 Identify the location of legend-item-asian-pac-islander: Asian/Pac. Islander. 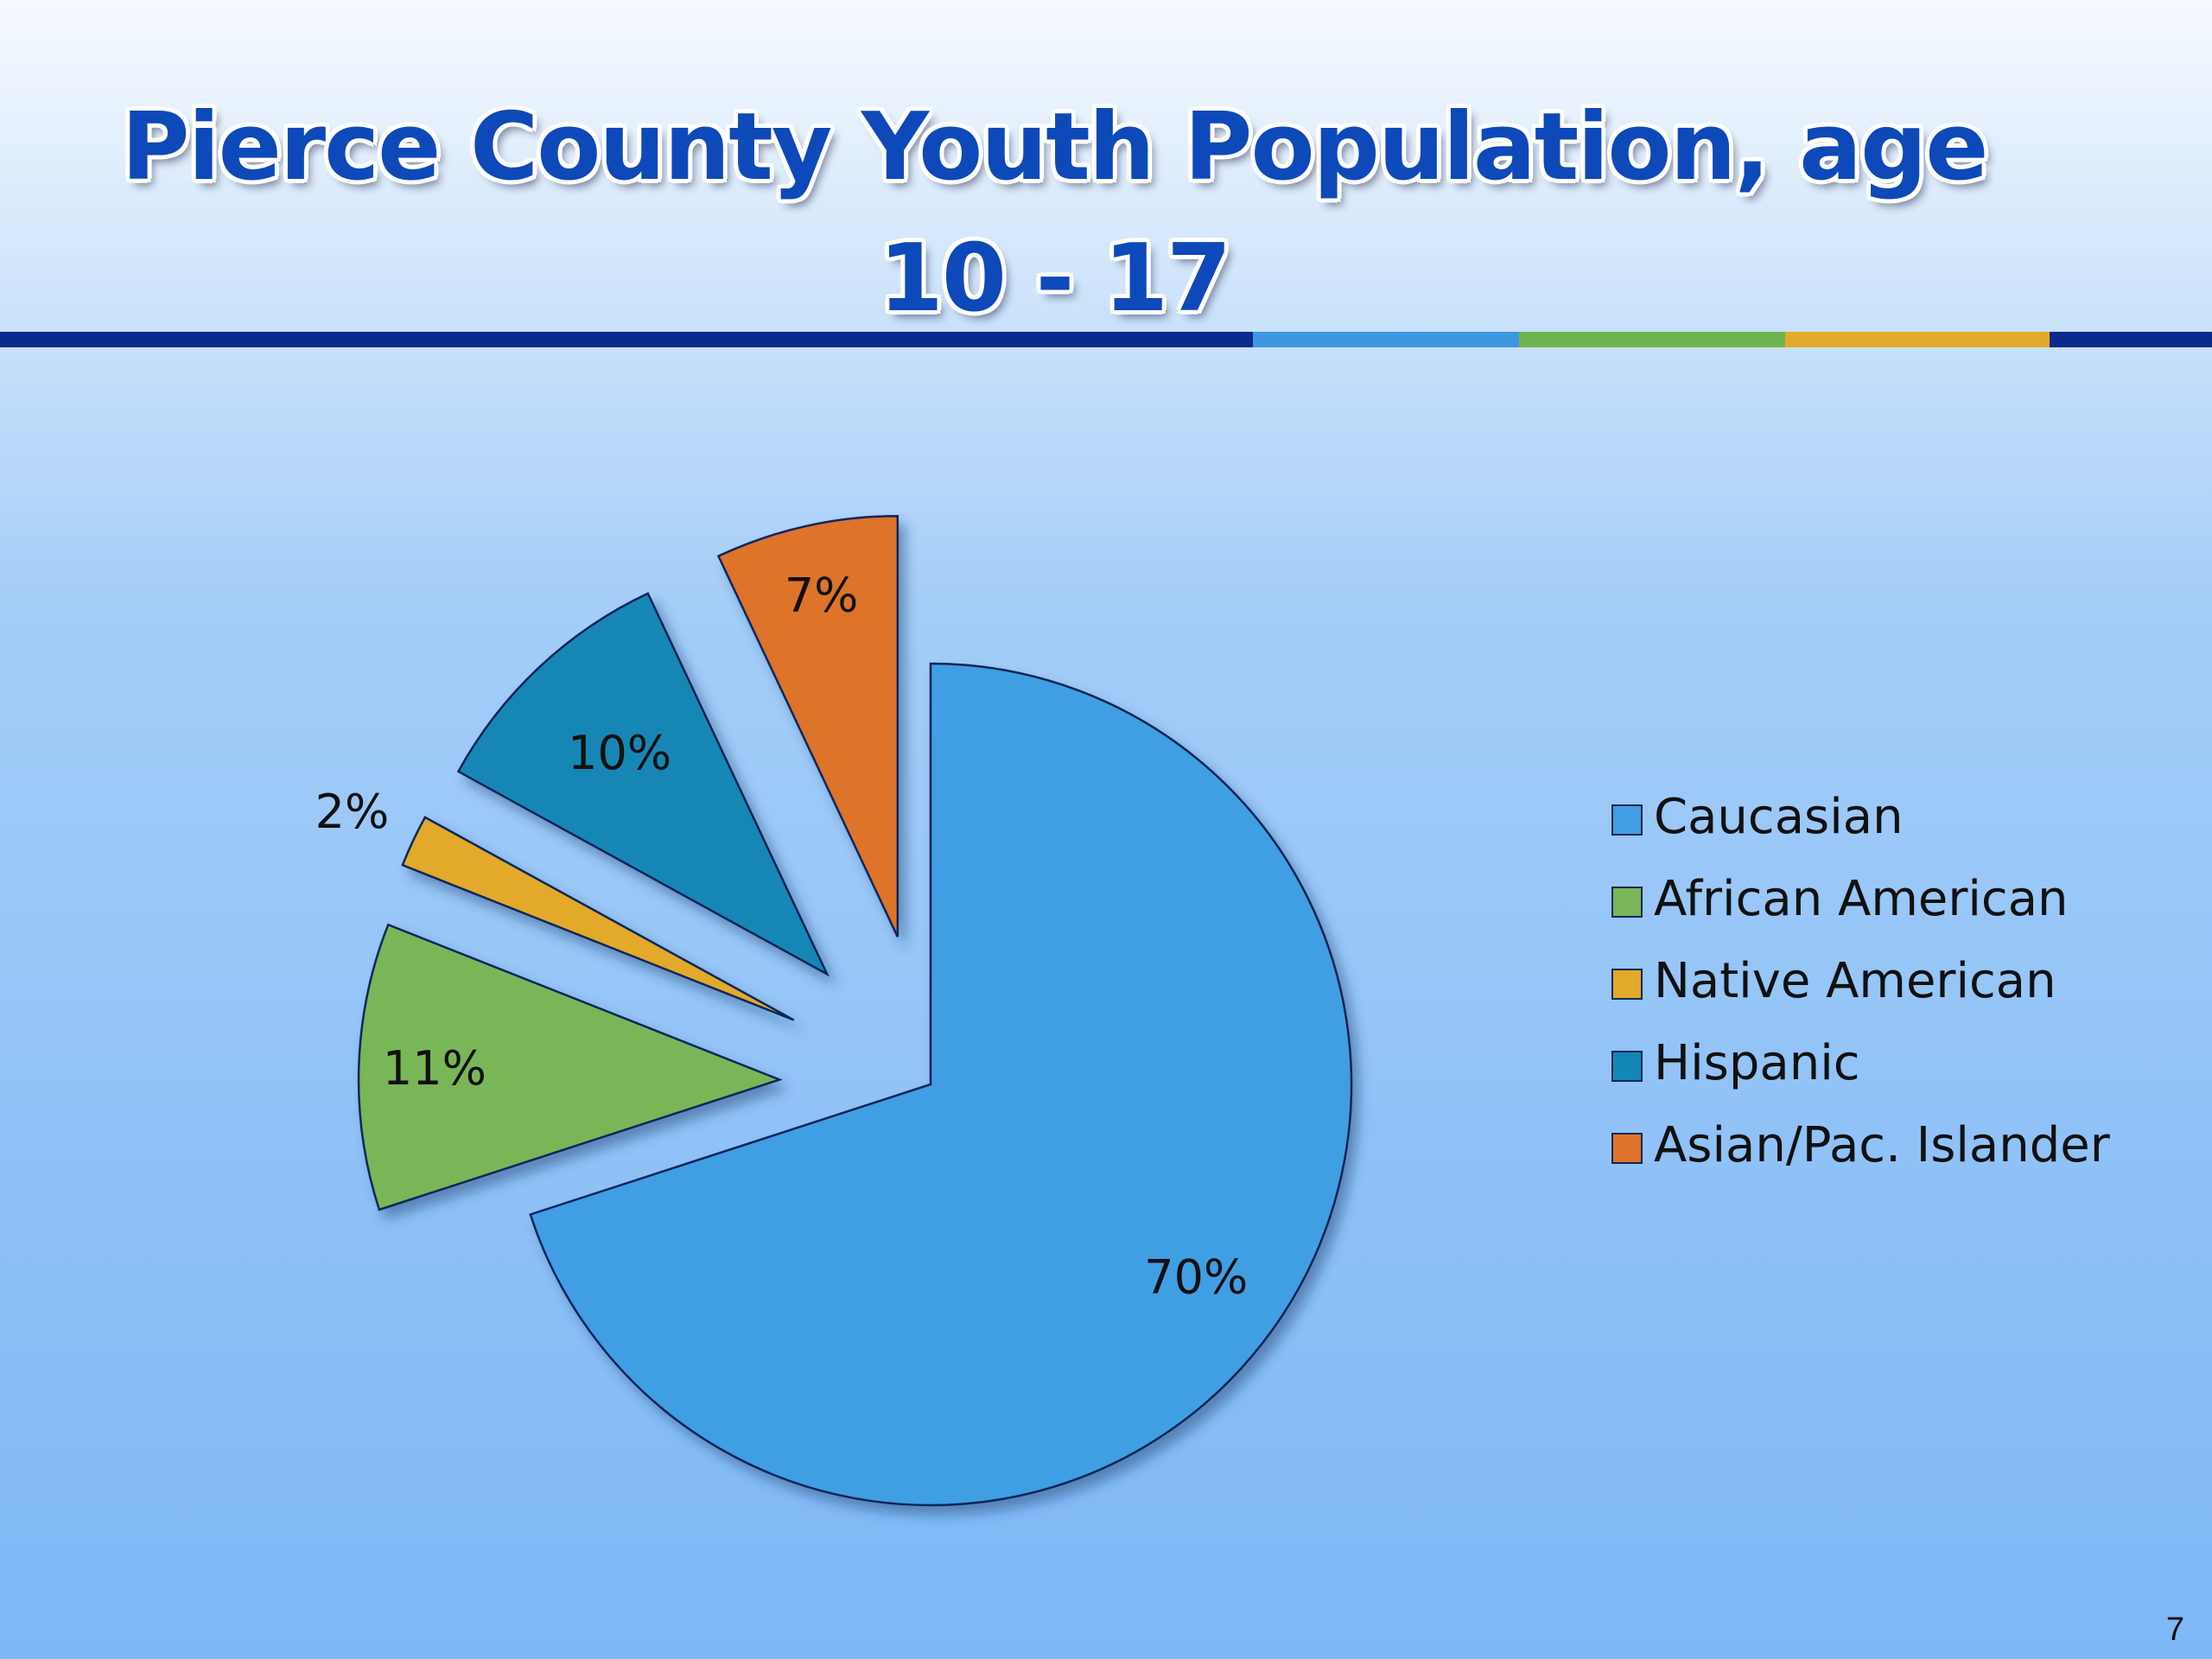
(1861, 1145).